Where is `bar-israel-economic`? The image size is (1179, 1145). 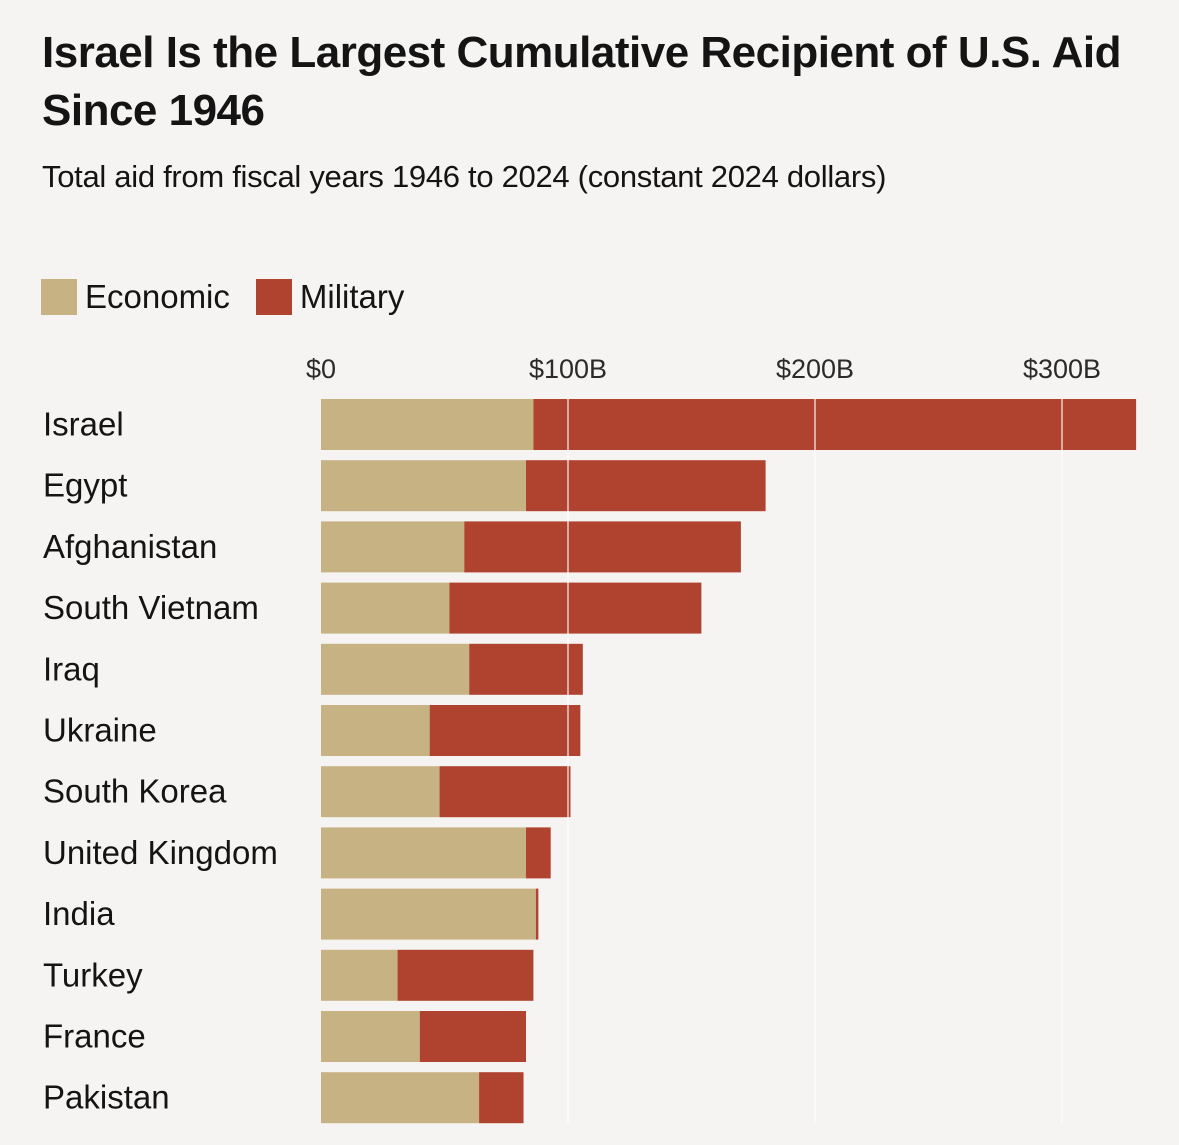 bar-israel-economic is located at coordinates (427, 424).